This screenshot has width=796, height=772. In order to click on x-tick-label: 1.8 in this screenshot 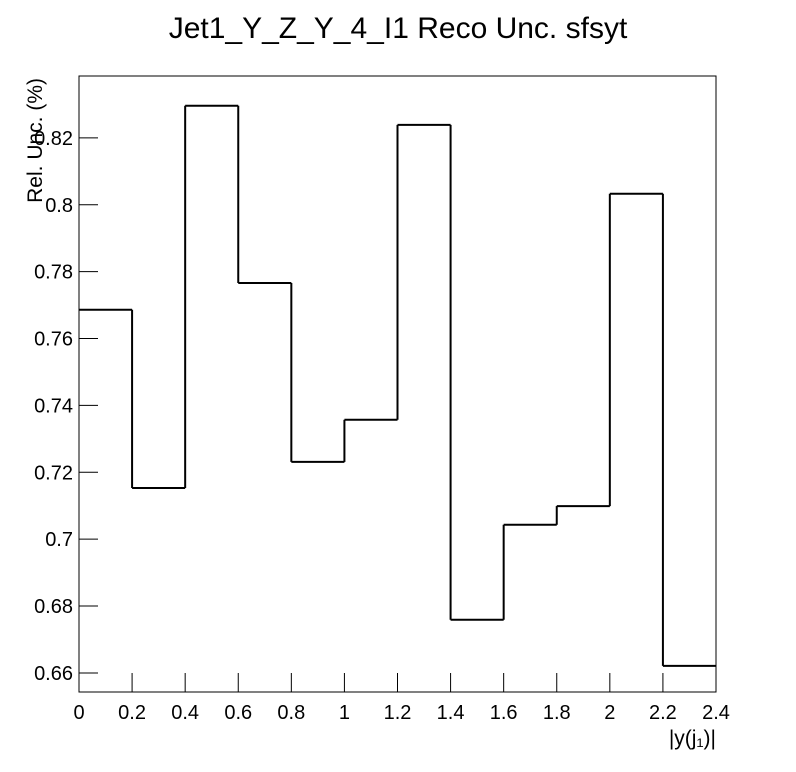, I will do `click(557, 713)`.